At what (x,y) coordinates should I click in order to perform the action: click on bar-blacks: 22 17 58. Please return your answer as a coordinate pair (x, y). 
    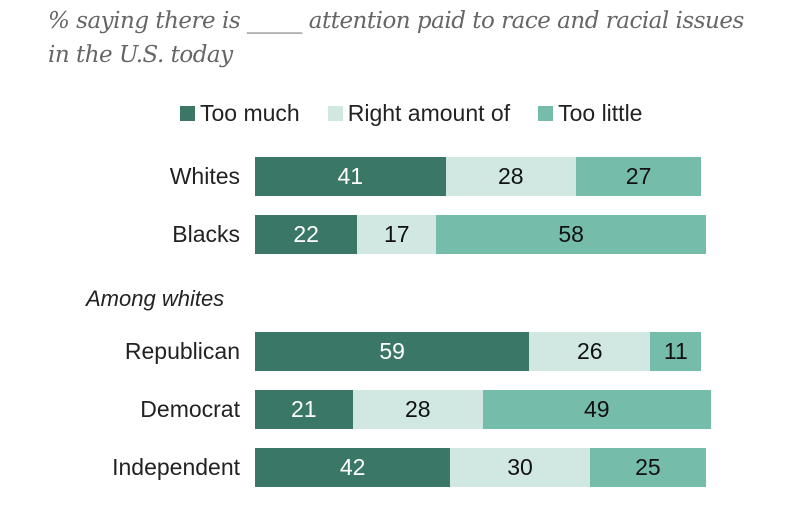
    Looking at the image, I should click on (481, 234).